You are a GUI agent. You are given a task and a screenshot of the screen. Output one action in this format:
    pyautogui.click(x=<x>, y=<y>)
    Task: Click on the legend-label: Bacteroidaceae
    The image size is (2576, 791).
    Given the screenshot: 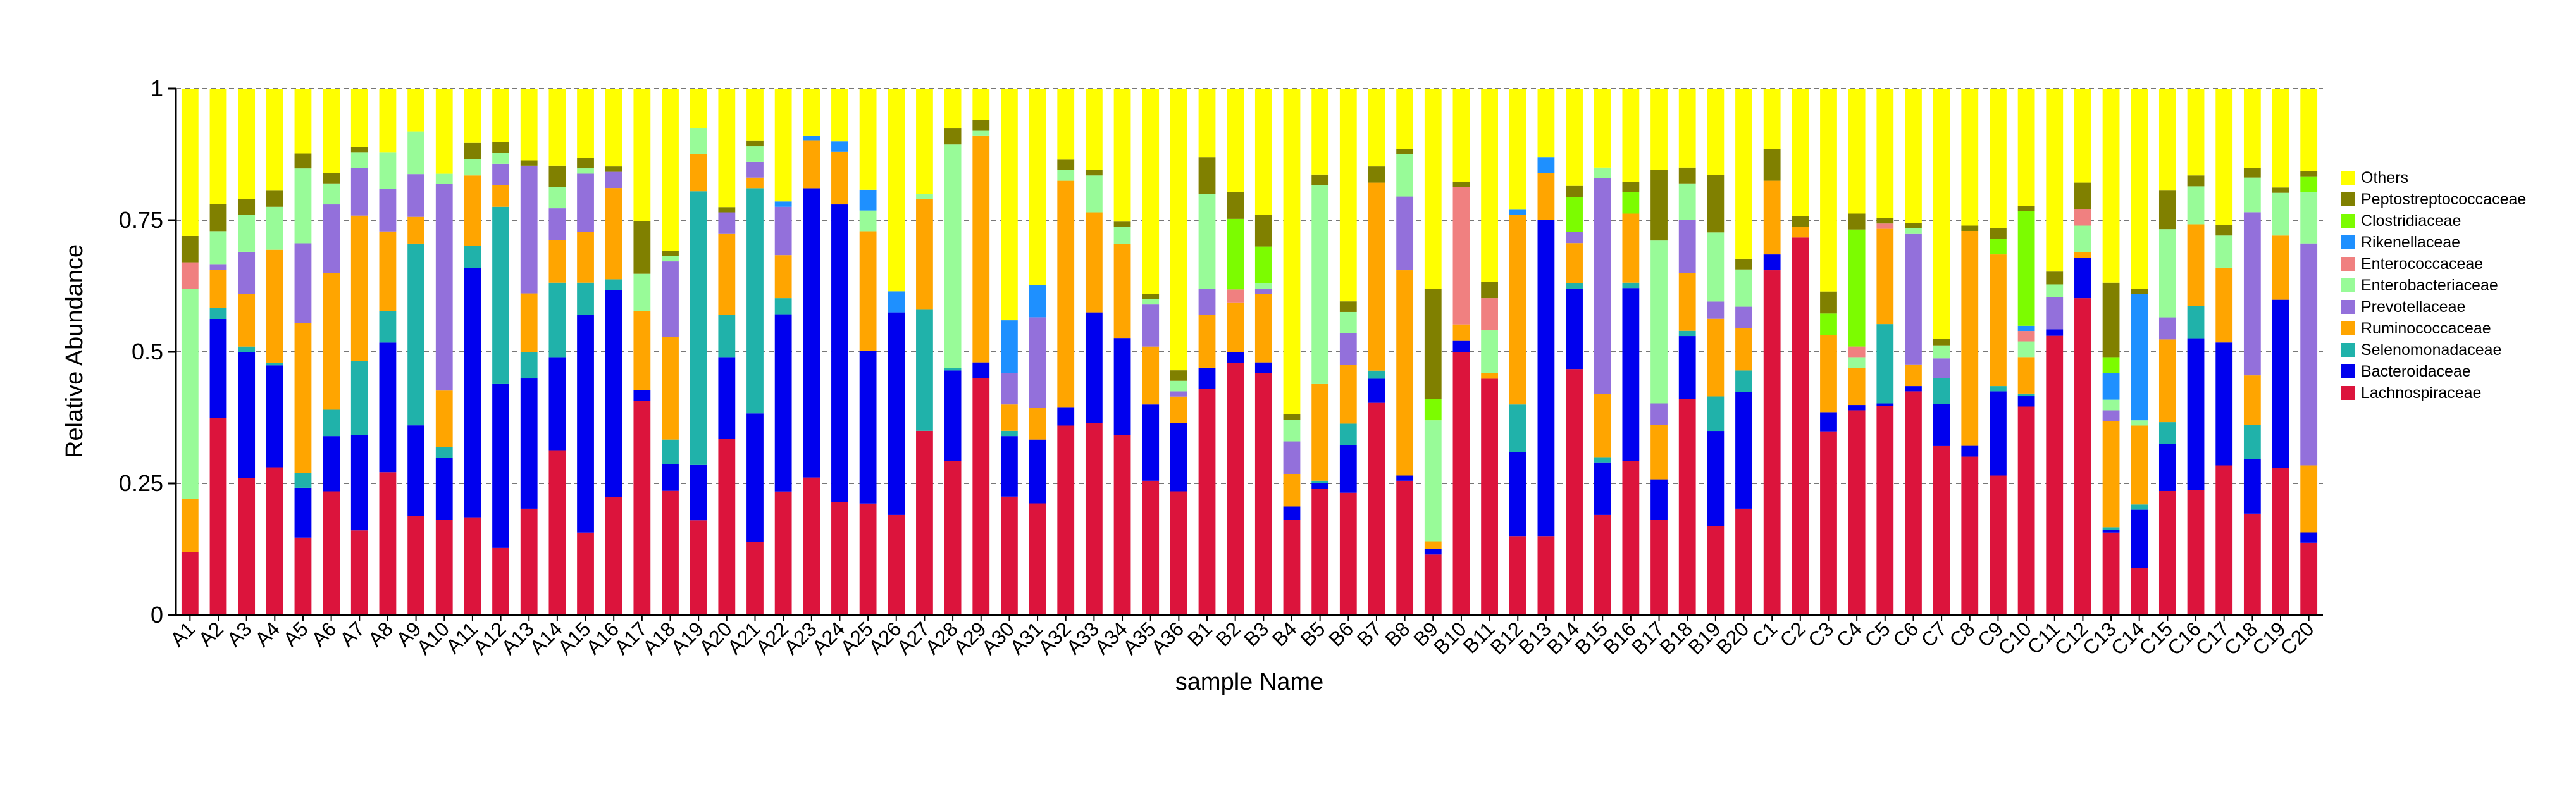 What is the action you would take?
    pyautogui.click(x=2416, y=371)
    